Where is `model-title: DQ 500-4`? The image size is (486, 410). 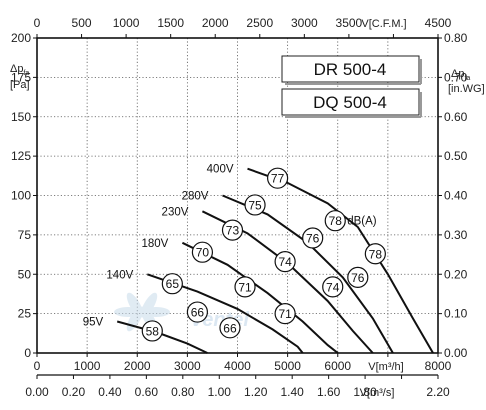 model-title: DQ 500-4 is located at coordinates (350, 102).